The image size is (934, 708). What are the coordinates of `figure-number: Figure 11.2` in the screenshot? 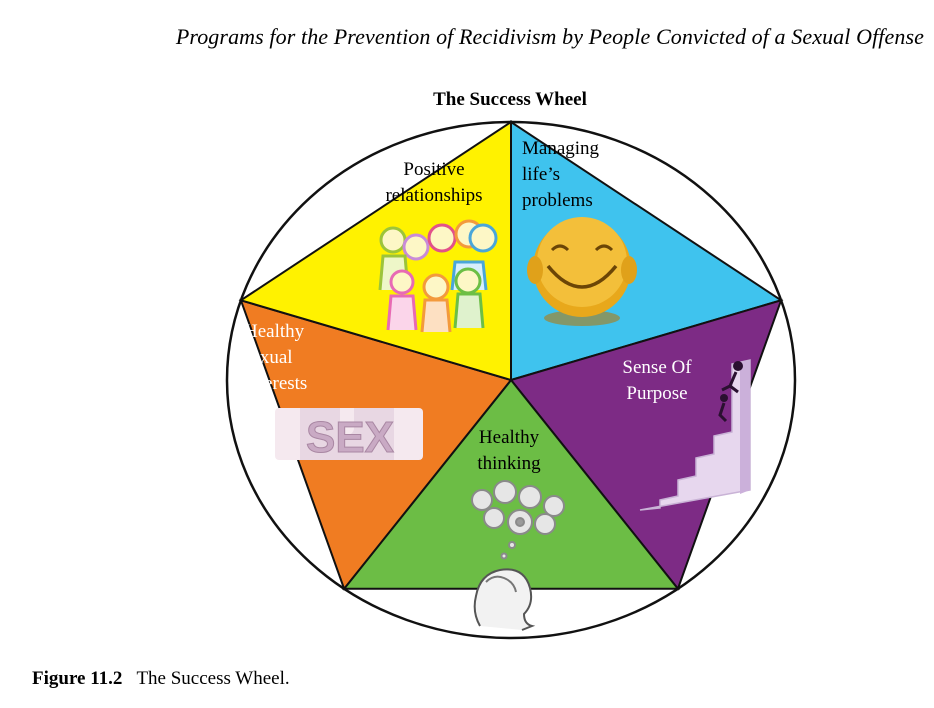 It's located at (77, 678).